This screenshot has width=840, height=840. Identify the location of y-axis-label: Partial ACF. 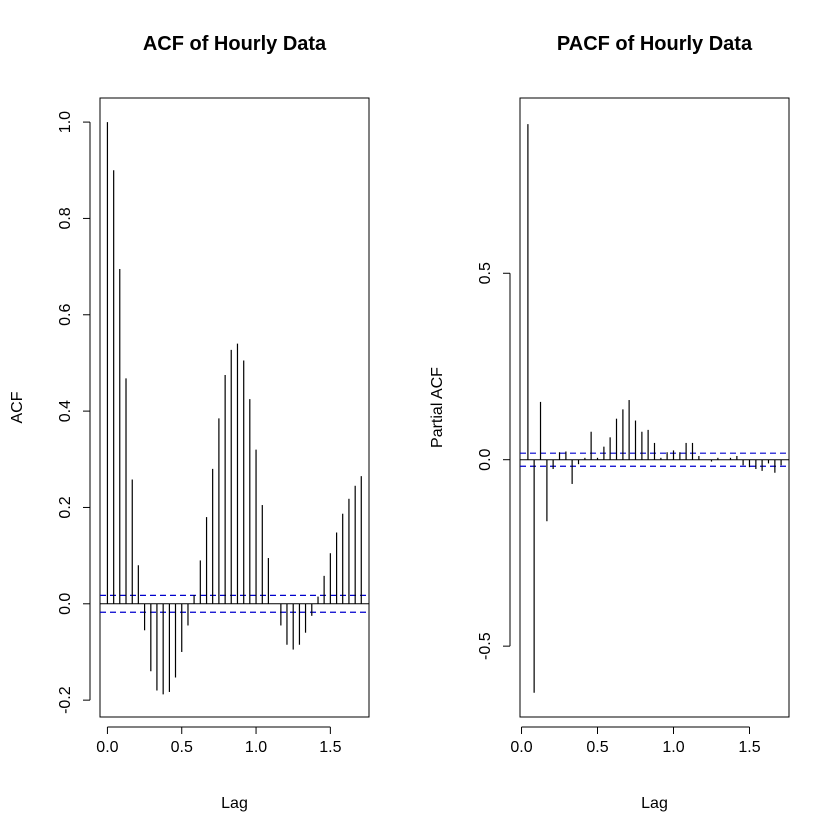
(437, 407).